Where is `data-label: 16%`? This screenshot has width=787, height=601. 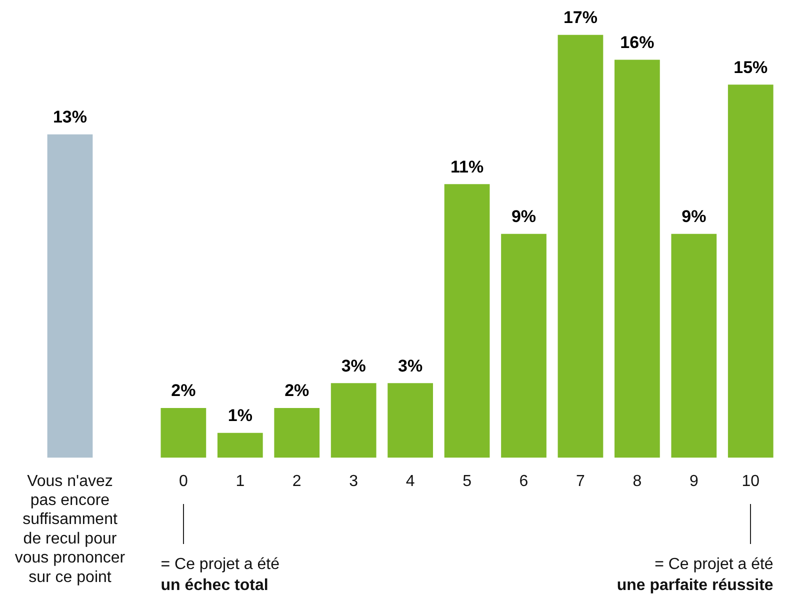 data-label: 16% is located at coordinates (637, 42).